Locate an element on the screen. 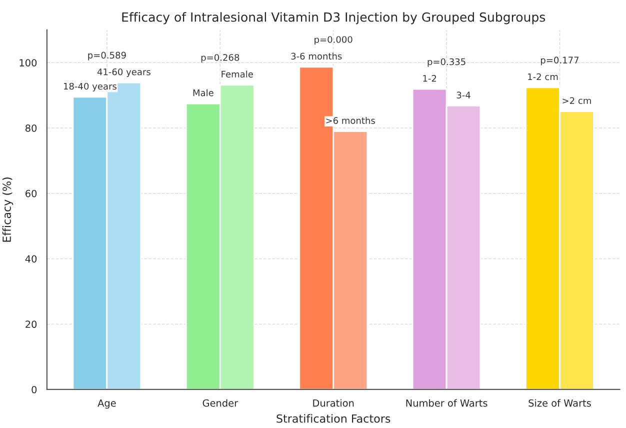  x-tick-label: Gender is located at coordinates (220, 403).